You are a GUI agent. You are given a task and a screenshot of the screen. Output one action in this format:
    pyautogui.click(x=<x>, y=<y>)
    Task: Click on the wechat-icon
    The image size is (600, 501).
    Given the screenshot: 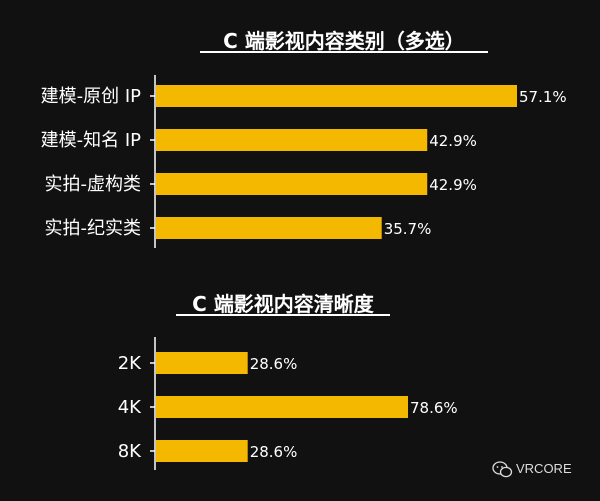 What is the action you would take?
    pyautogui.click(x=502, y=469)
    